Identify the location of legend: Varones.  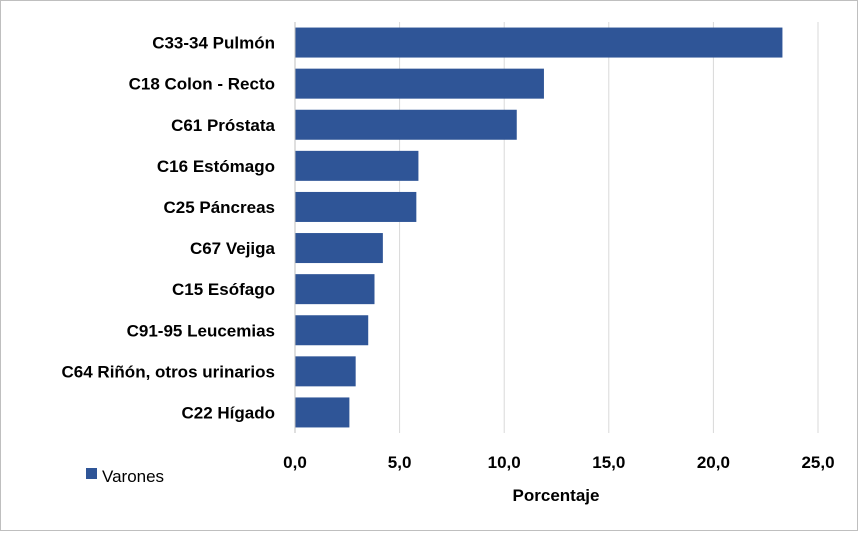
(125, 476).